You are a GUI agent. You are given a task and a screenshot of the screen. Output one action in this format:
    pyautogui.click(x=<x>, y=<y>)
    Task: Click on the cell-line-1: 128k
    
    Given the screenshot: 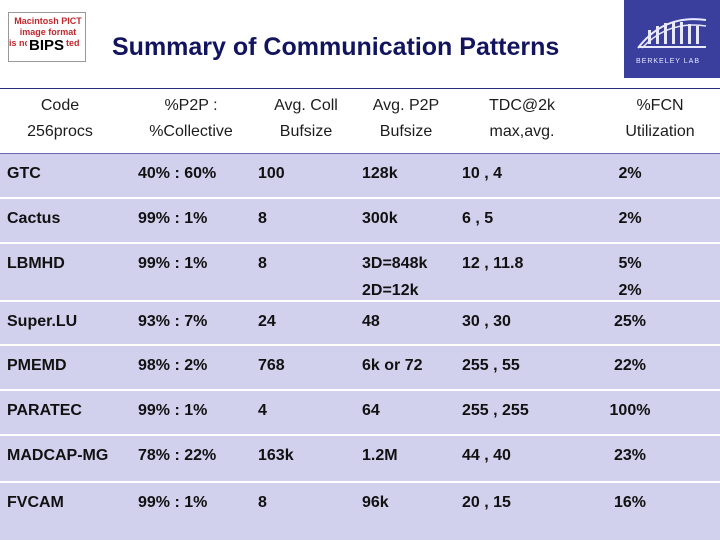 What is the action you would take?
    pyautogui.click(x=380, y=173)
    